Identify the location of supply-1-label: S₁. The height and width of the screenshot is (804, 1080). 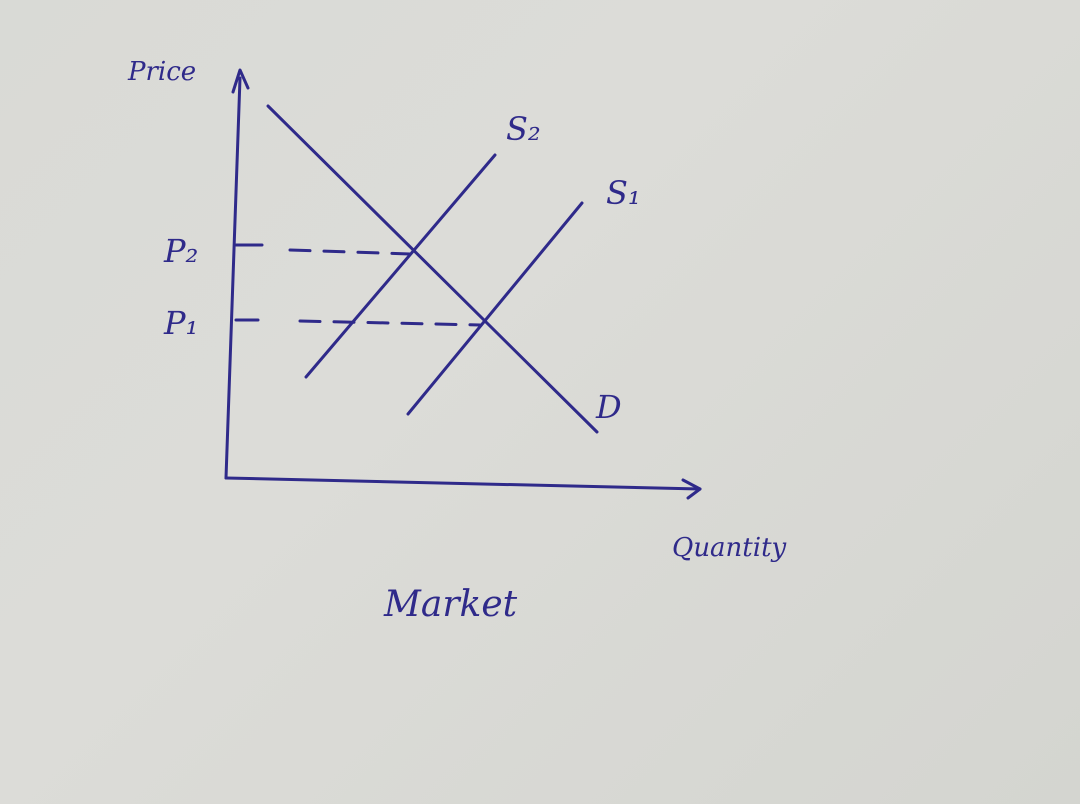
(623, 193).